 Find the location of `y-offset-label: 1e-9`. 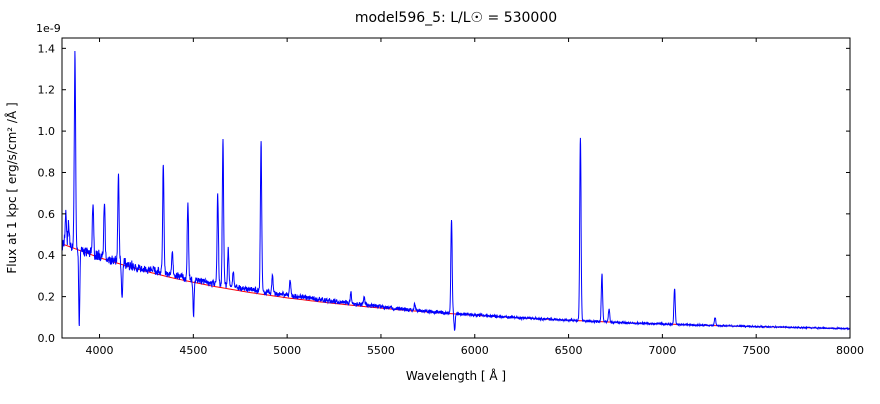

y-offset-label: 1e-9 is located at coordinates (48, 28).